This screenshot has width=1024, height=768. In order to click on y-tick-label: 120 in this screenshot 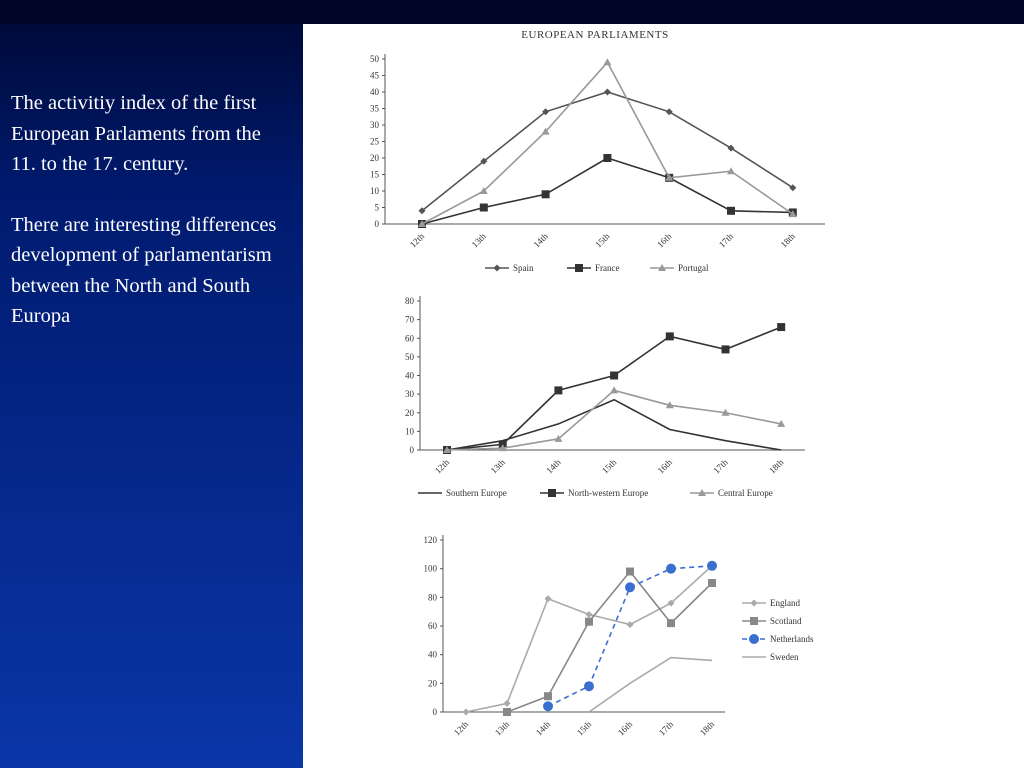, I will do `click(431, 540)`.